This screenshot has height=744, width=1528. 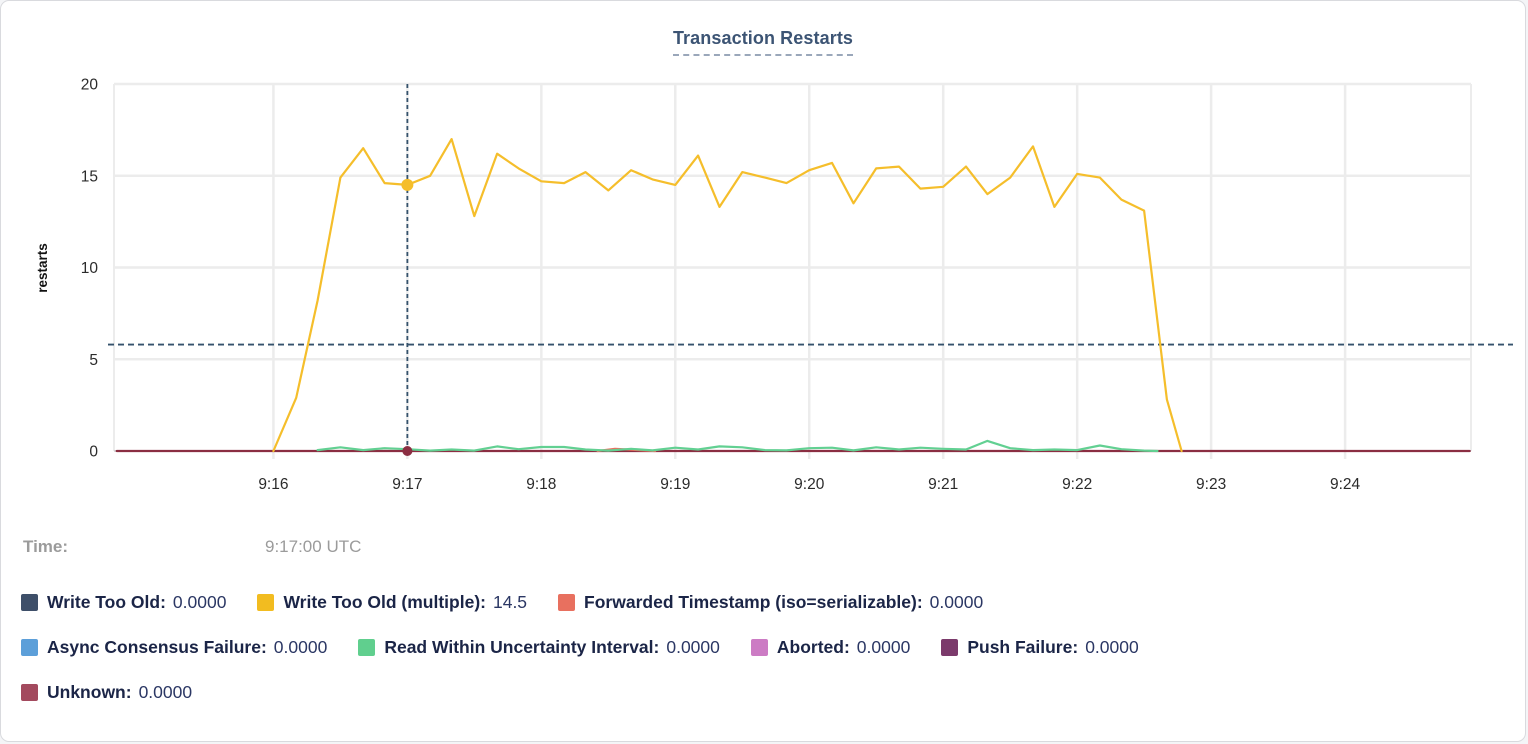 What do you see at coordinates (1211, 484) in the screenshot?
I see `x-tick-label: 9:23` at bounding box center [1211, 484].